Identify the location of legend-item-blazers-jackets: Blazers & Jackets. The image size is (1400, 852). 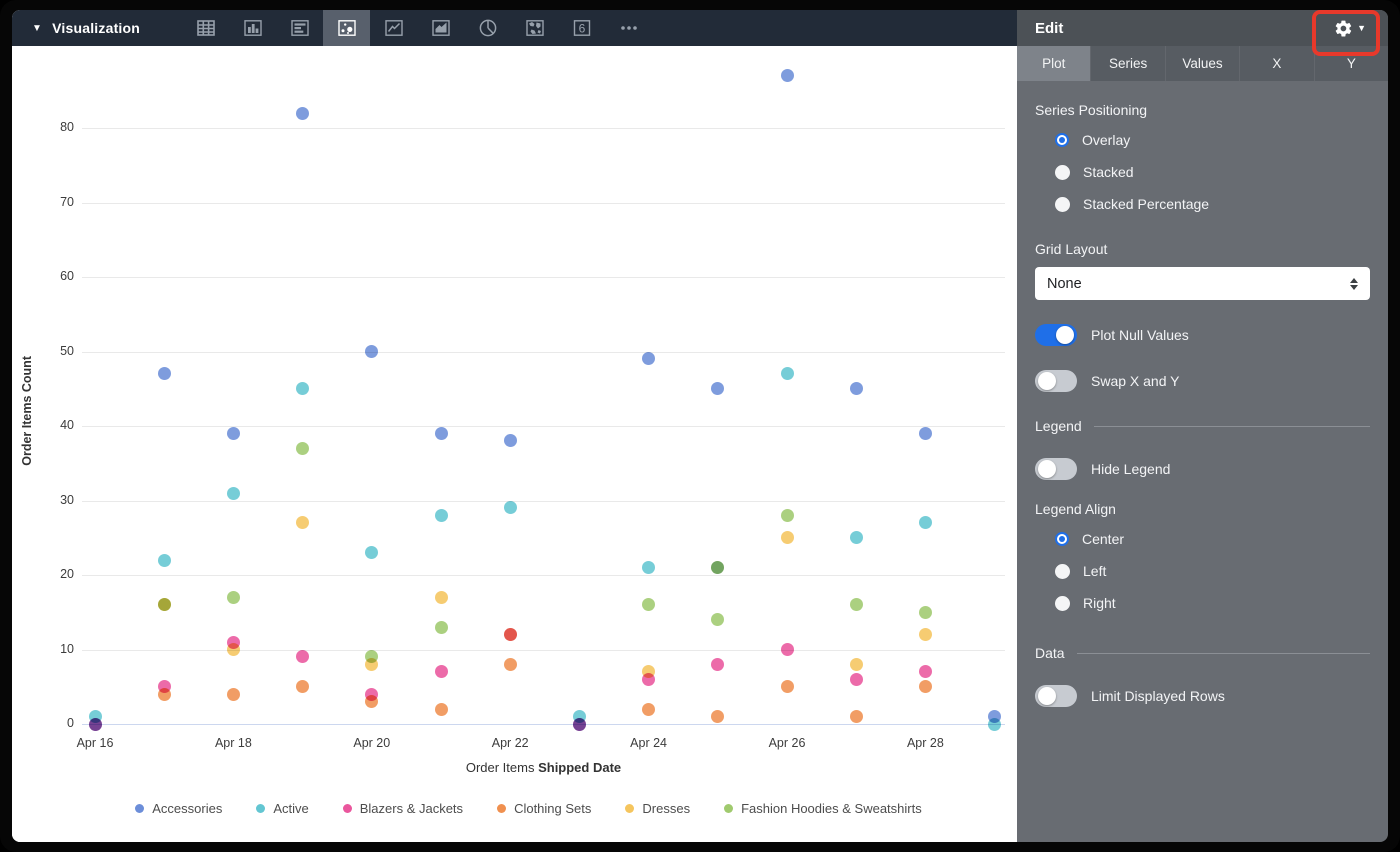
(402, 808).